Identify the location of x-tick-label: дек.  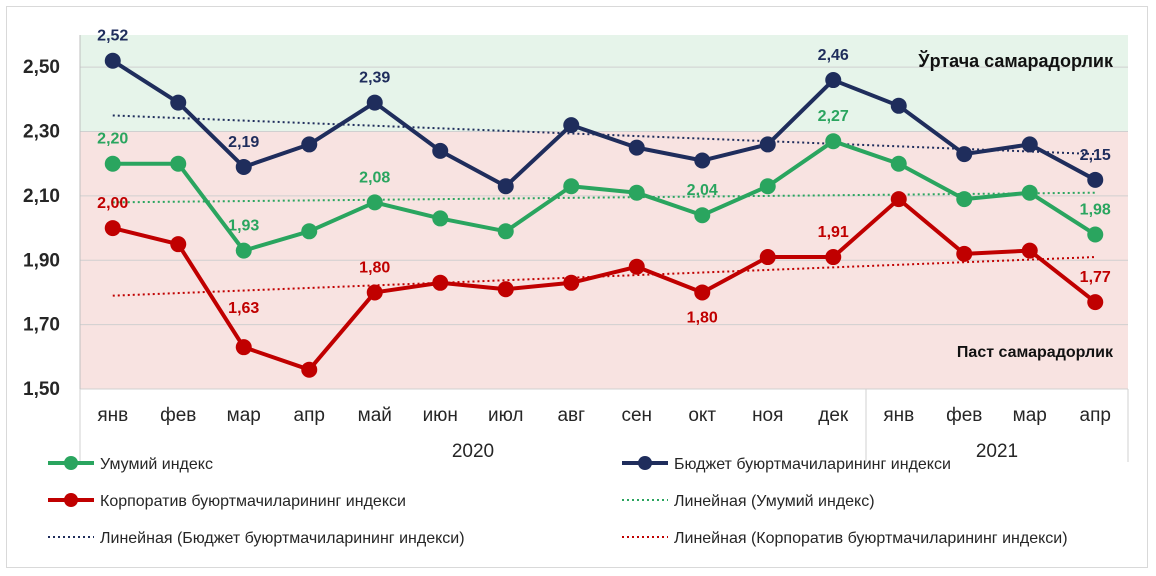
(833, 415).